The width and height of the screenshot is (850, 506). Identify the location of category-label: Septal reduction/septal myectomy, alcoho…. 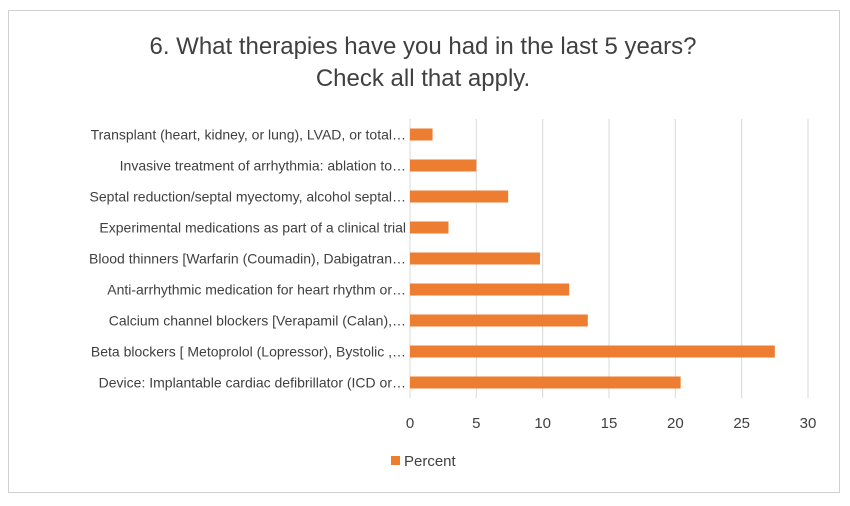
(248, 197).